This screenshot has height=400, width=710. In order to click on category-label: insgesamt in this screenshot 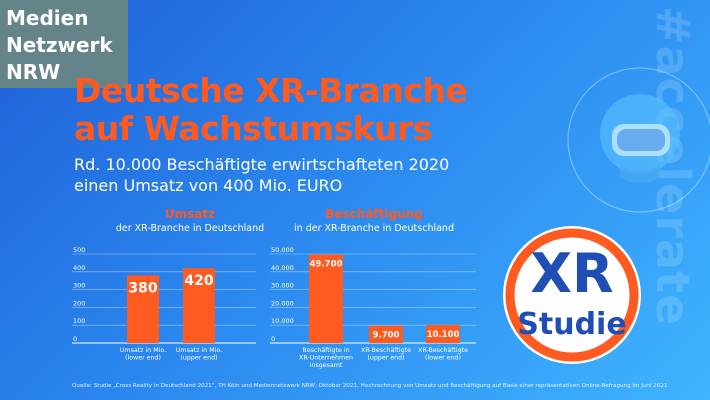, I will do `click(326, 365)`.